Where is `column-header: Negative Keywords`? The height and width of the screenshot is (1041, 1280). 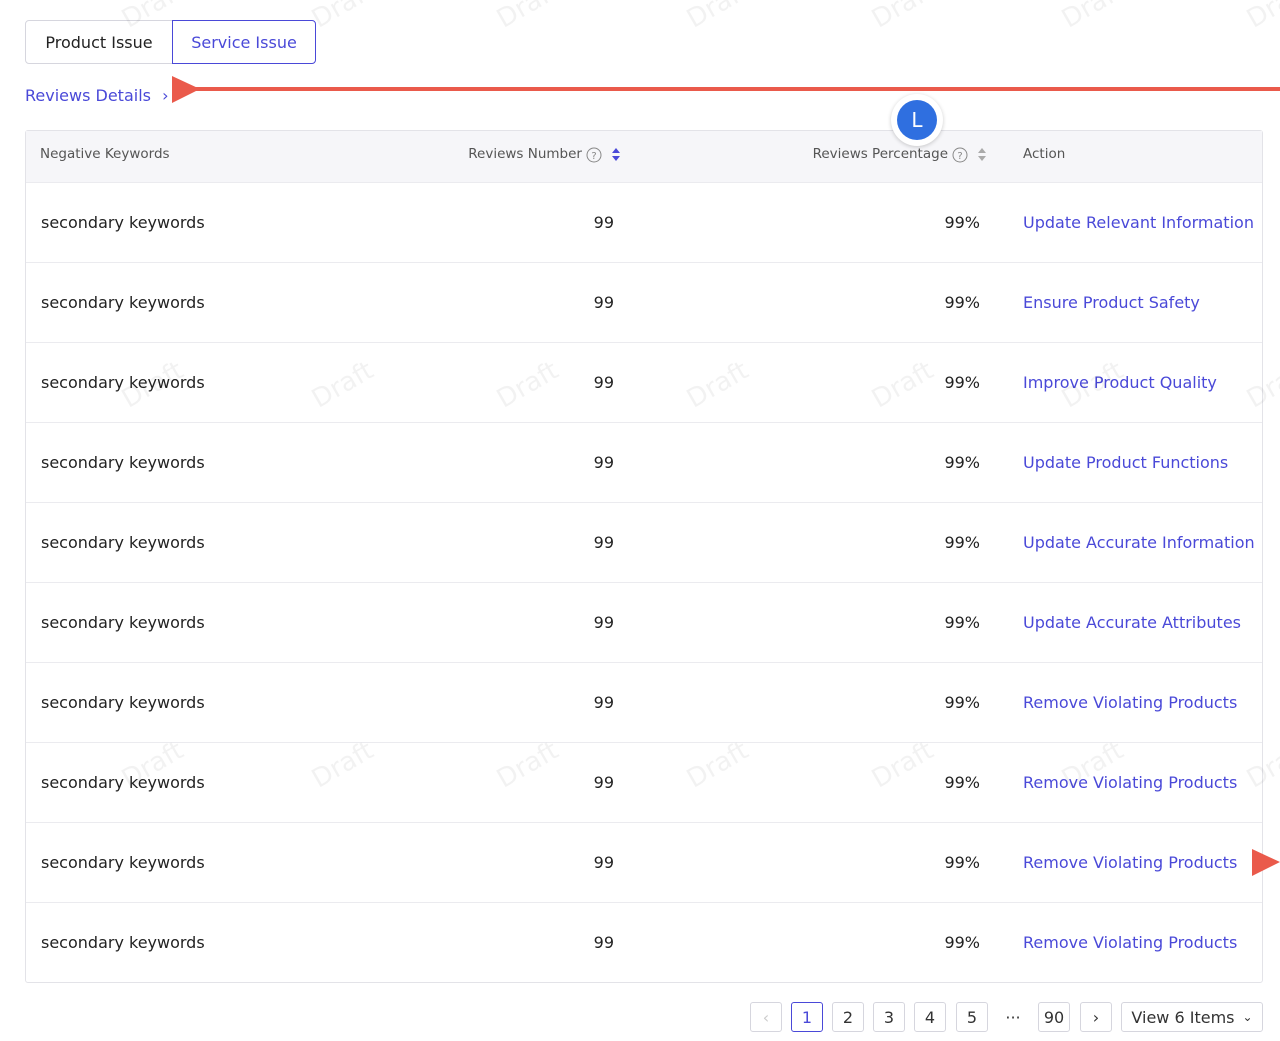 column-header: Negative Keywords is located at coordinates (105, 154).